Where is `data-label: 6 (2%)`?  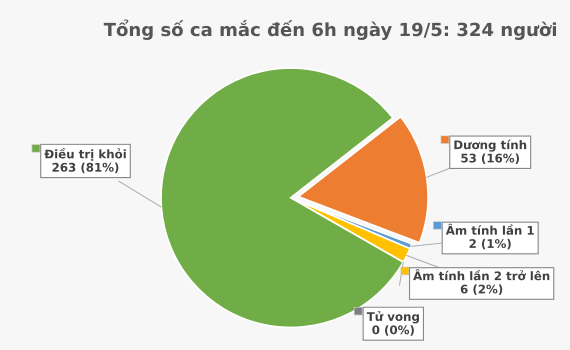
data-label: 6 (2%) is located at coordinates (481, 289).